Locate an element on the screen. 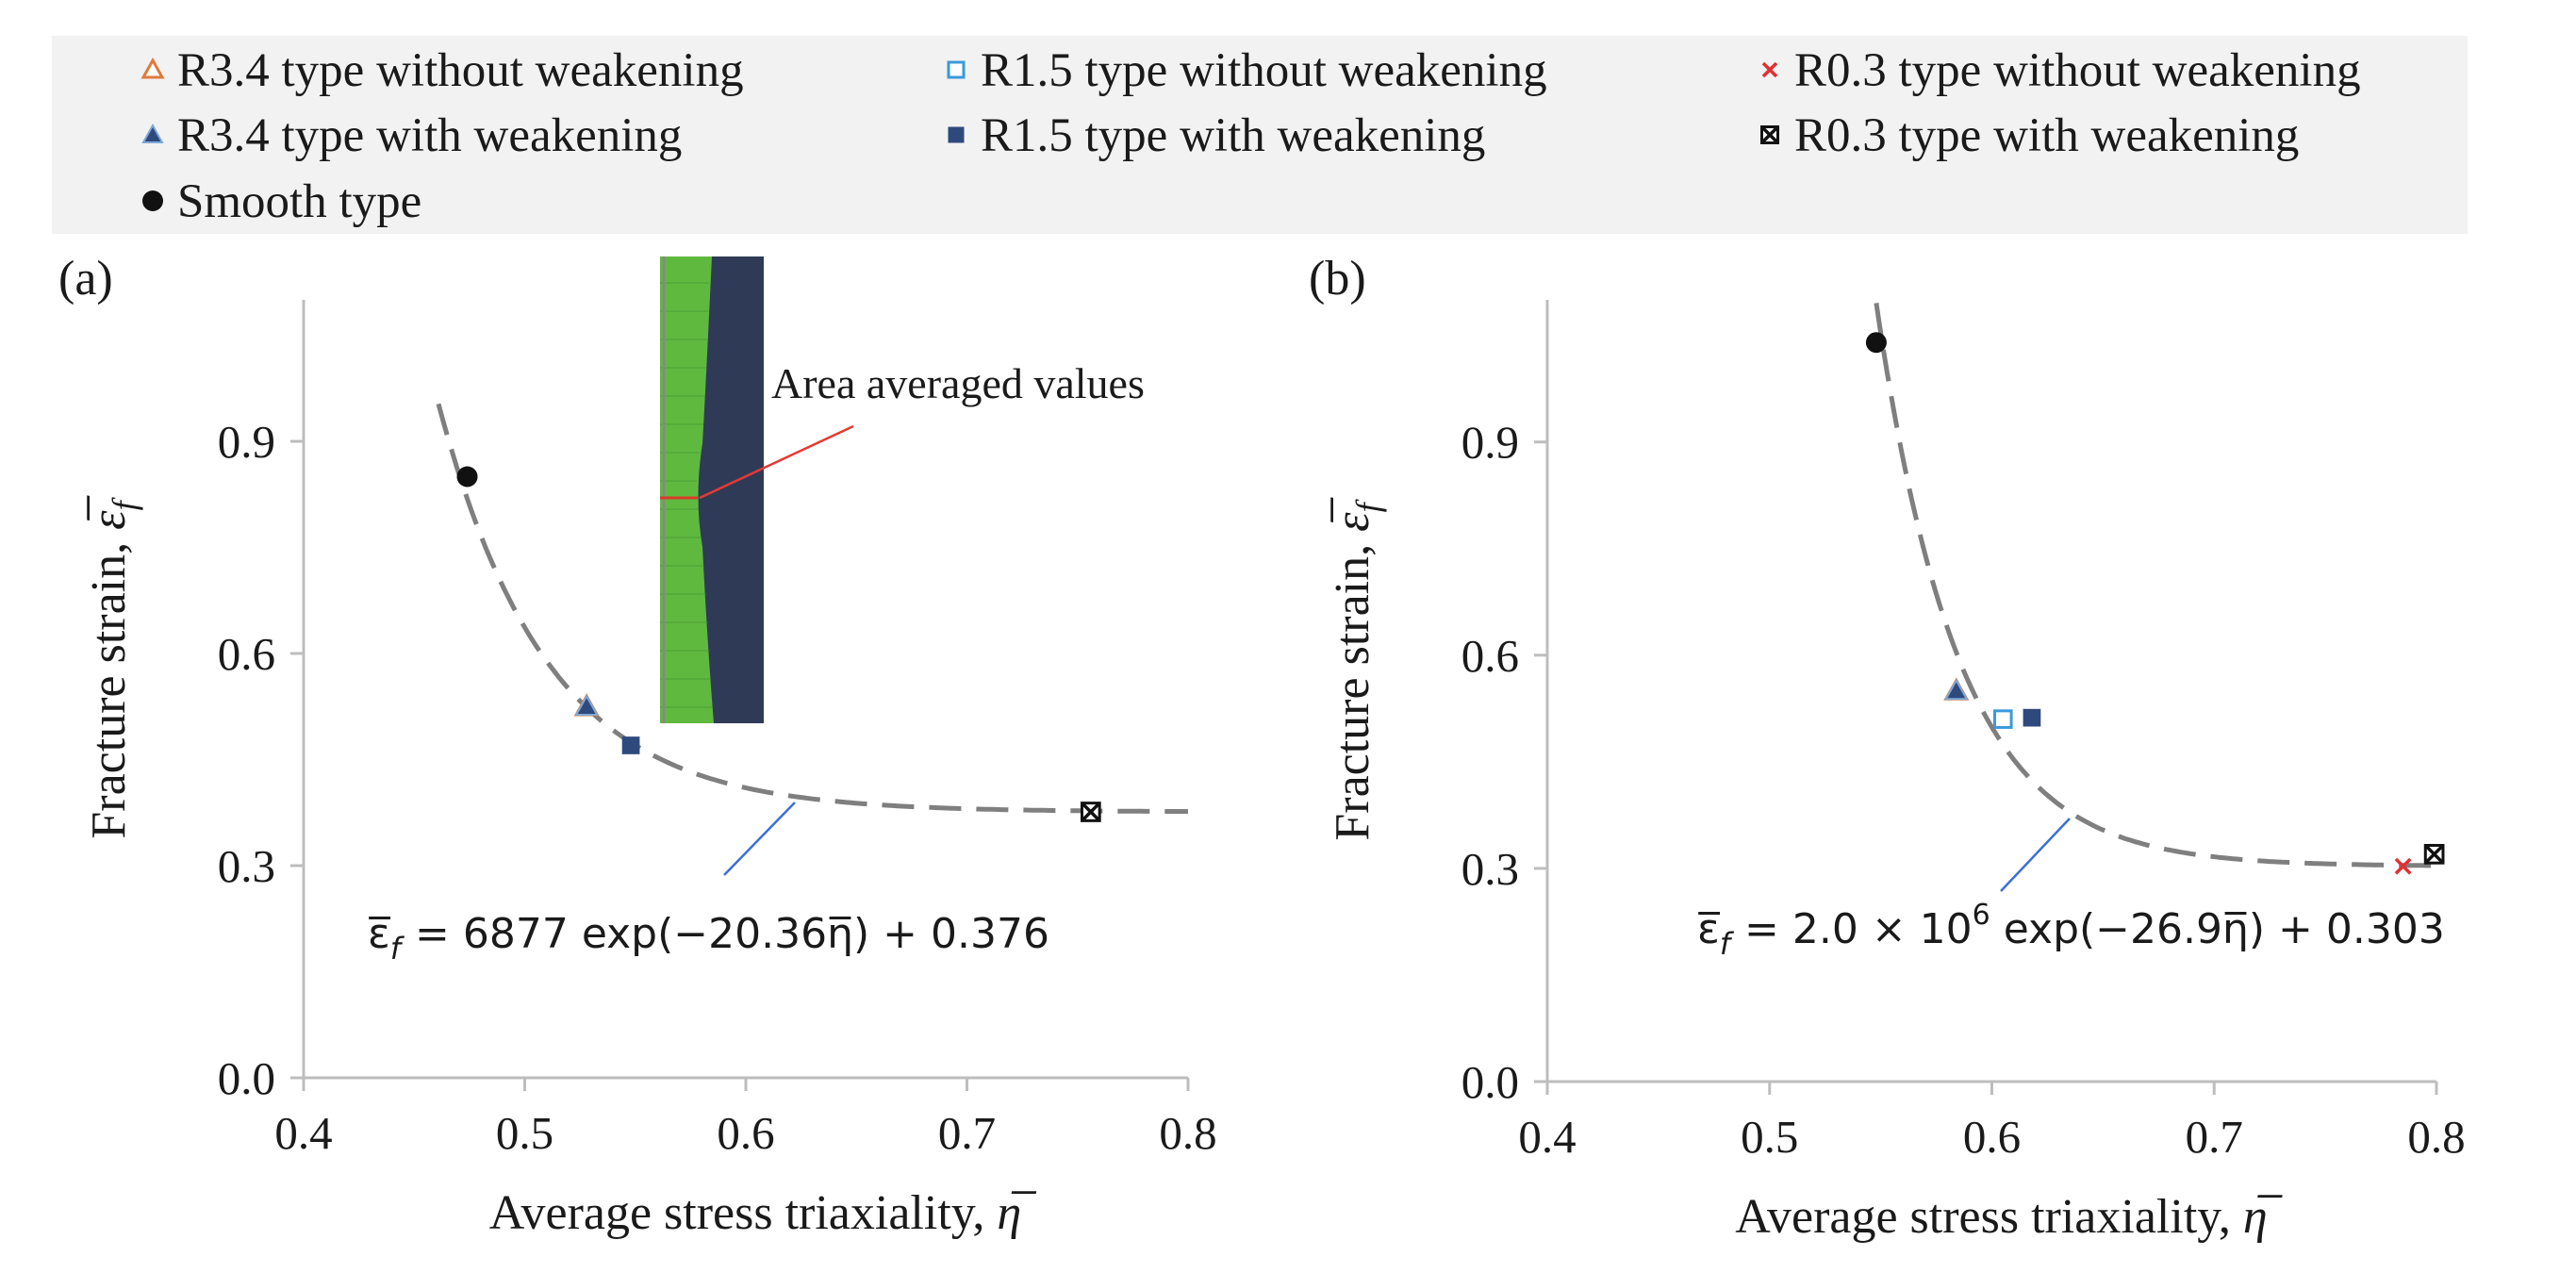 The width and height of the screenshot is (2576, 1273). panel-a-point-smooth-type is located at coordinates (467, 477).